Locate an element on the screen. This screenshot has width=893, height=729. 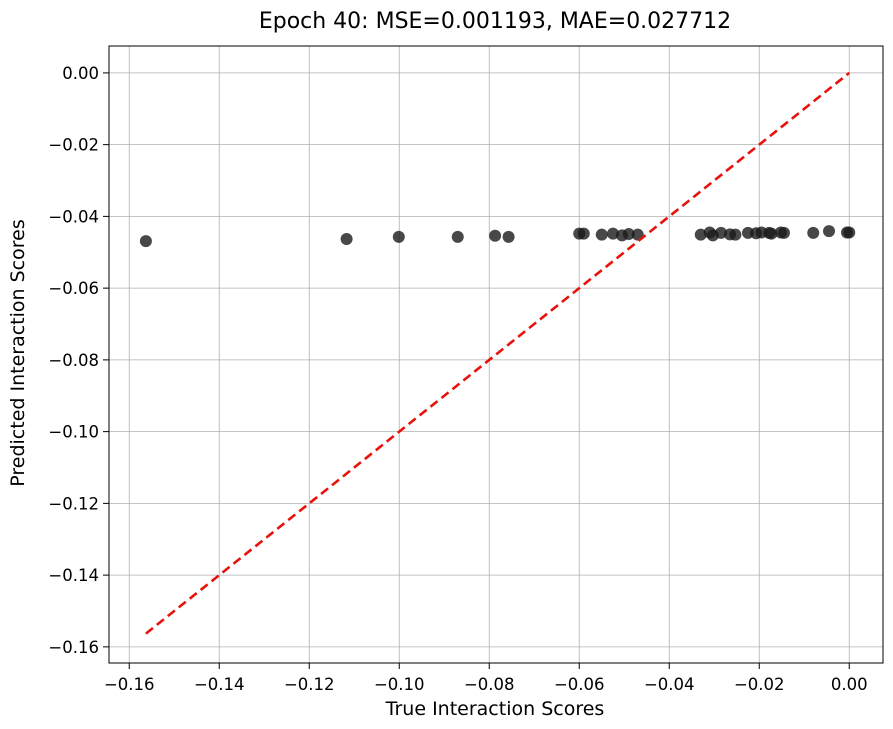
x-tick-label: −0.14 is located at coordinates (219, 684).